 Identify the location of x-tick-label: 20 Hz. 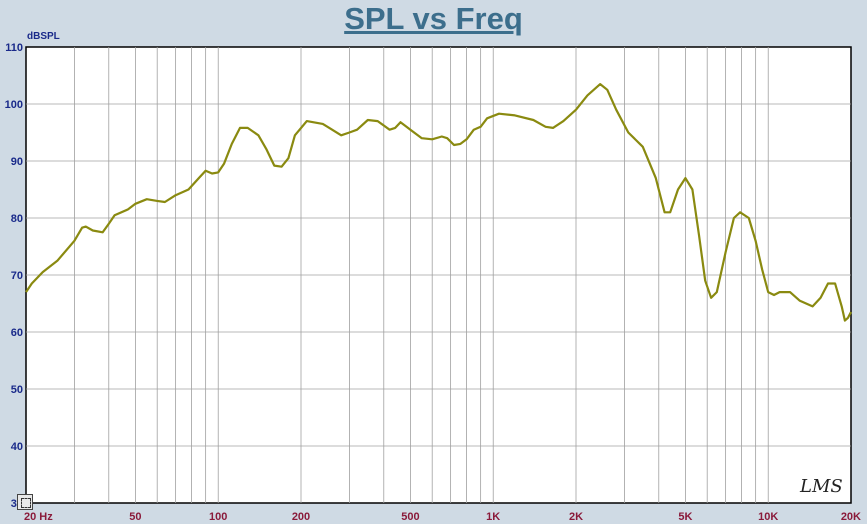
(38, 517).